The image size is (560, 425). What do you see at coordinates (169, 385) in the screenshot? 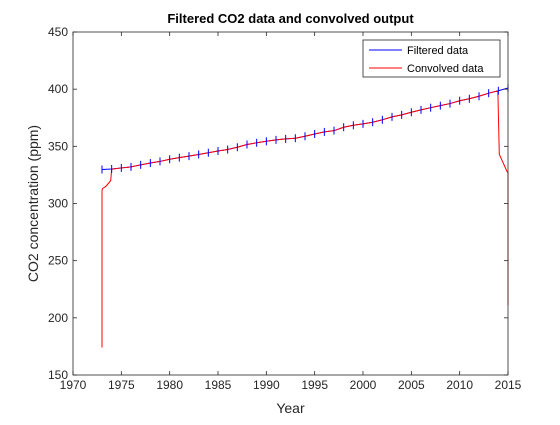
I see `x-tick-label: 1980` at bounding box center [169, 385].